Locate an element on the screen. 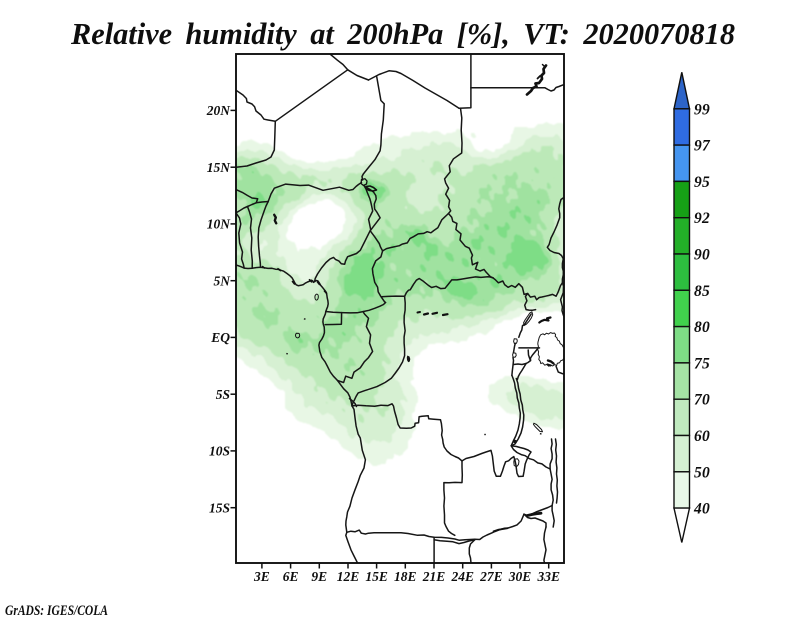 The height and width of the screenshot is (618, 800). svg-text: 50 is located at coordinates (702, 472).